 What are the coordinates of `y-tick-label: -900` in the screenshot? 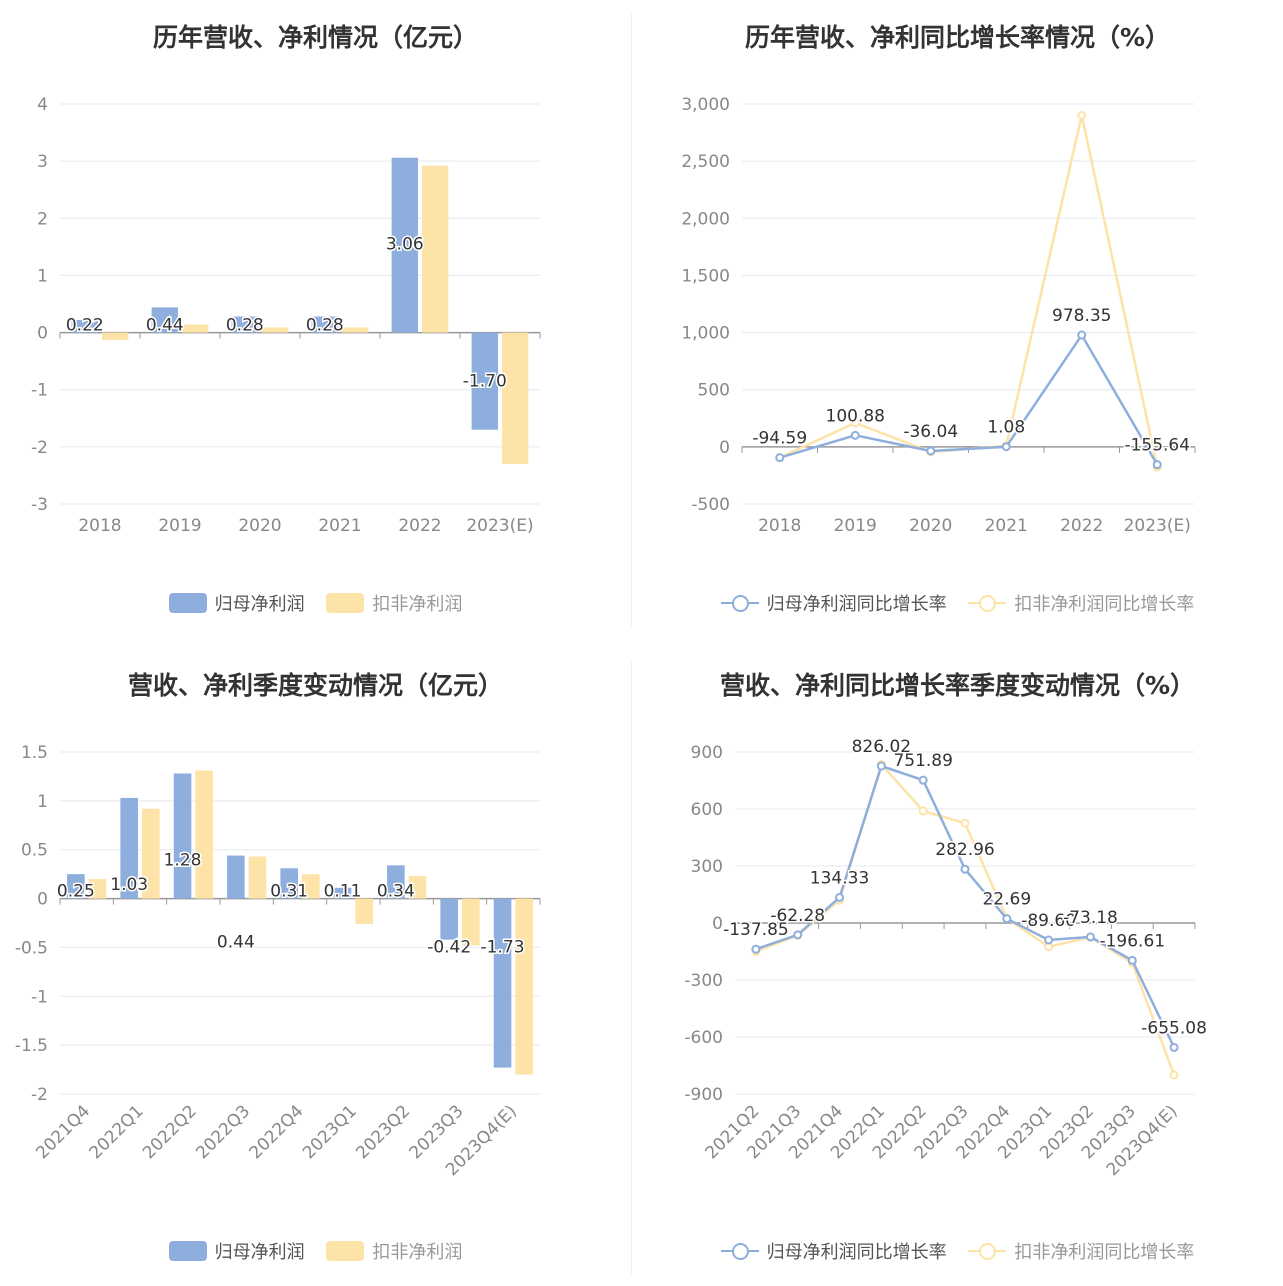 It's located at (703, 1095).